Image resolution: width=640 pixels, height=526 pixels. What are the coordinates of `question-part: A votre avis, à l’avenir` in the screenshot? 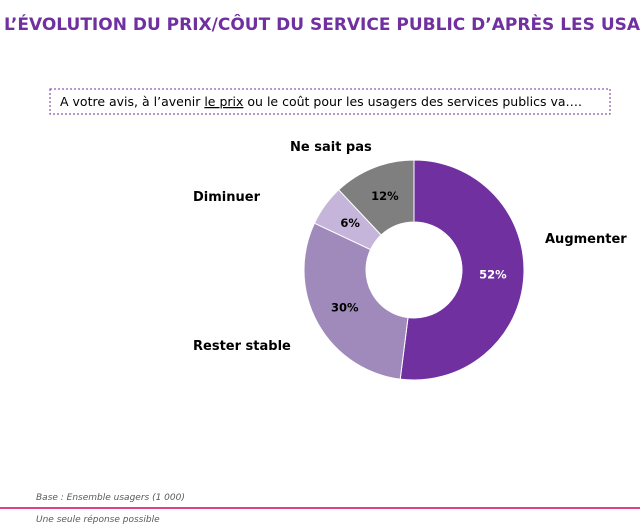 It's located at (132, 101).